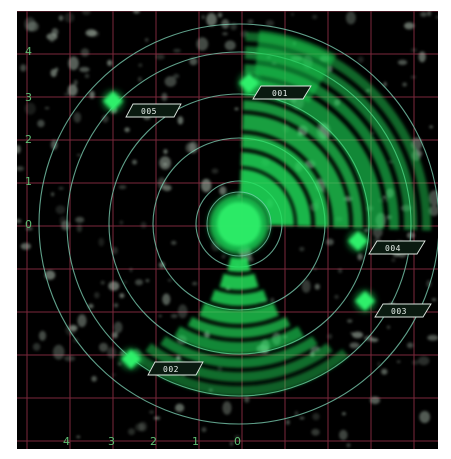 This screenshot has height=459, width=451. What do you see at coordinates (365, 301) in the screenshot?
I see `target-003-marker` at bounding box center [365, 301].